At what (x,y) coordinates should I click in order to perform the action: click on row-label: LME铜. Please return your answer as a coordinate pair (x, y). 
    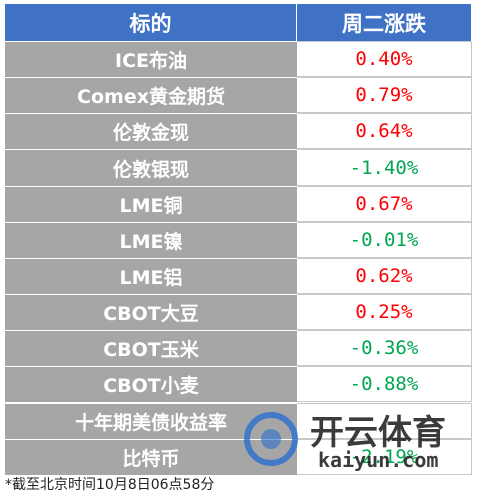
    Looking at the image, I should click on (151, 203).